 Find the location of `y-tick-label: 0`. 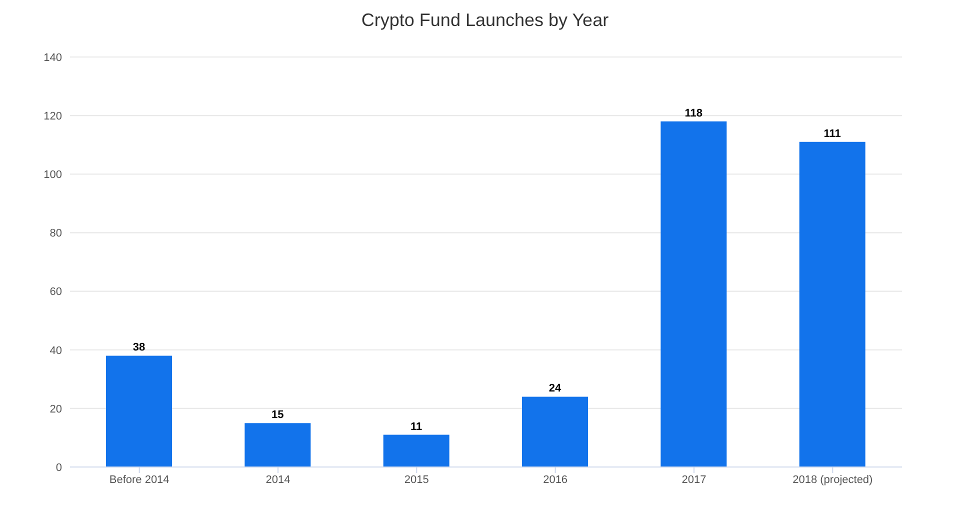

y-tick-label: 0 is located at coordinates (59, 468).